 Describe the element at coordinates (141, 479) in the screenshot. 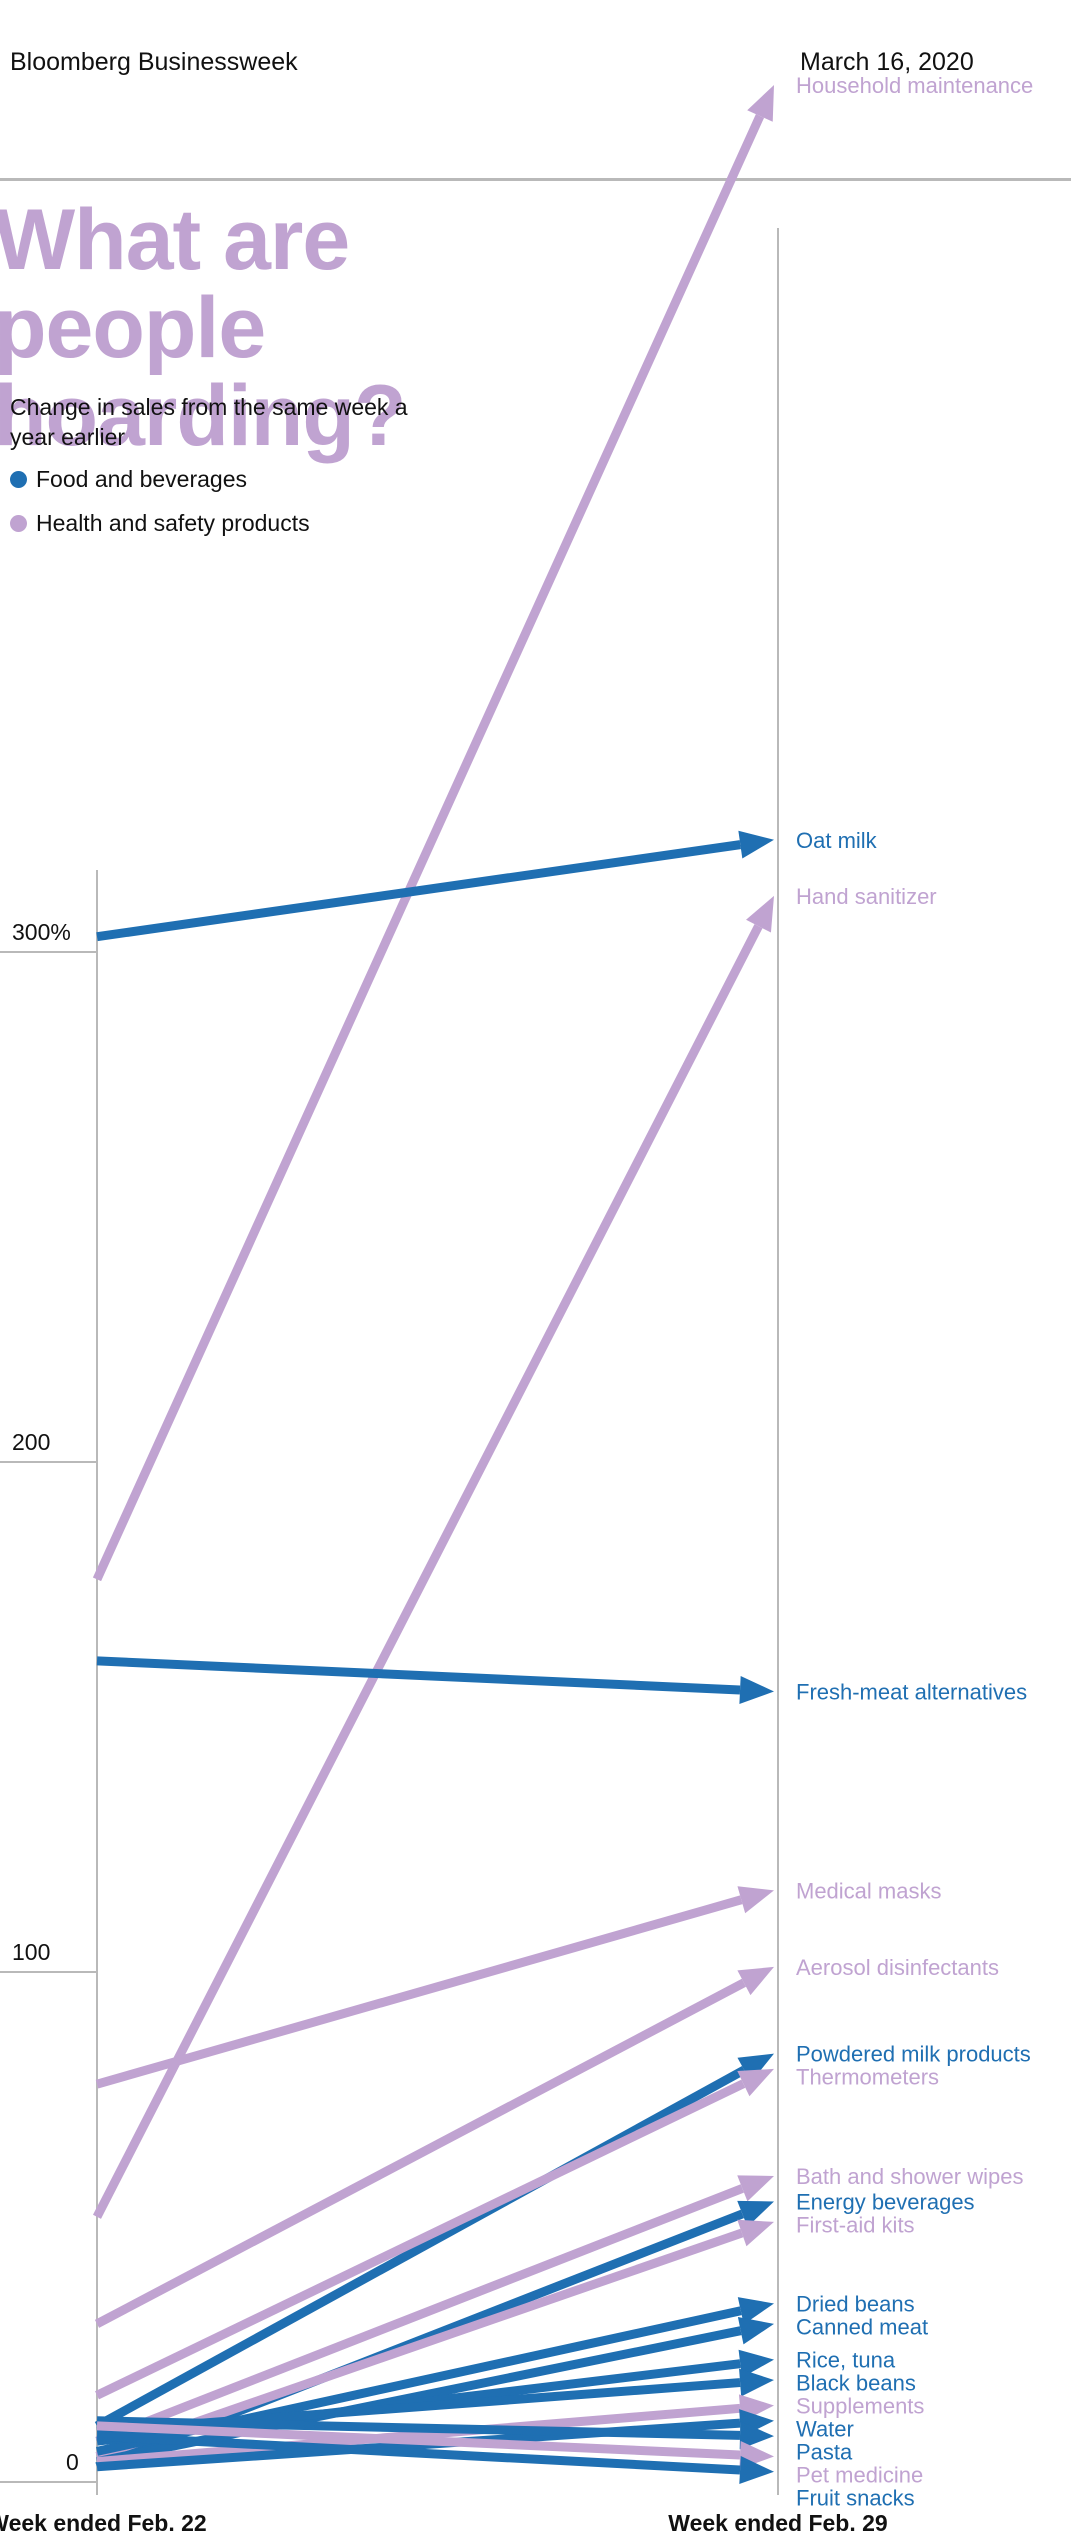

I see `legend-label-food: Food and beverages` at that location.